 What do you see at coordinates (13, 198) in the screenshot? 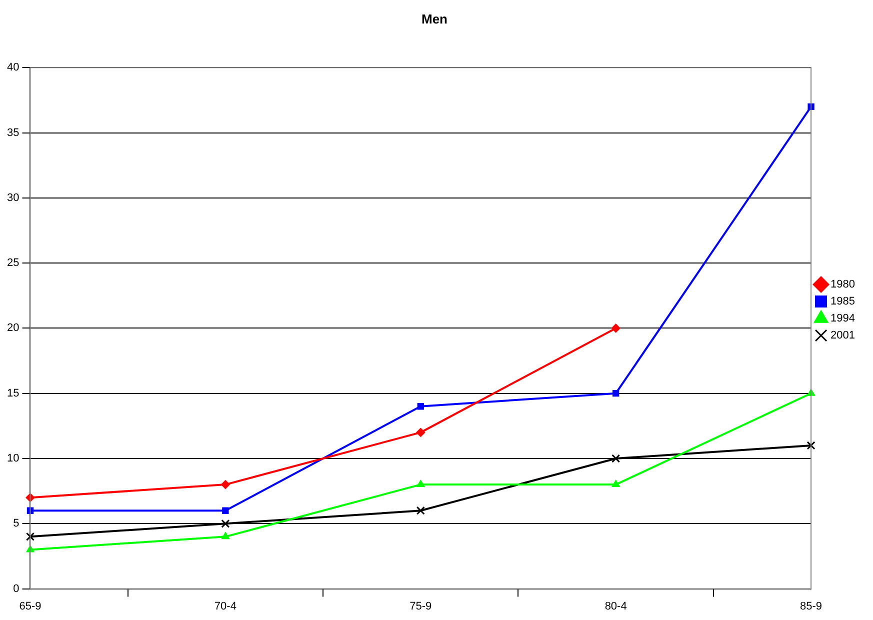
I see `y-tick-label: 30` at bounding box center [13, 198].